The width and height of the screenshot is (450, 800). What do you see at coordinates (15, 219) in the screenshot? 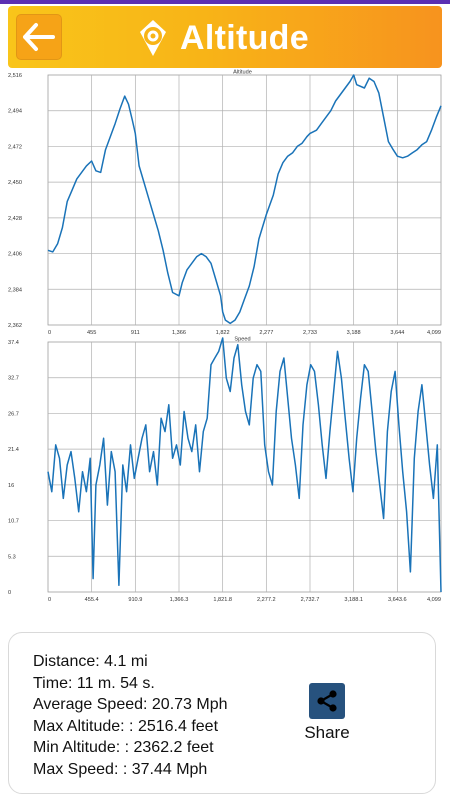
I see `altitude-y-tick-label: 2,428` at bounding box center [15, 219].